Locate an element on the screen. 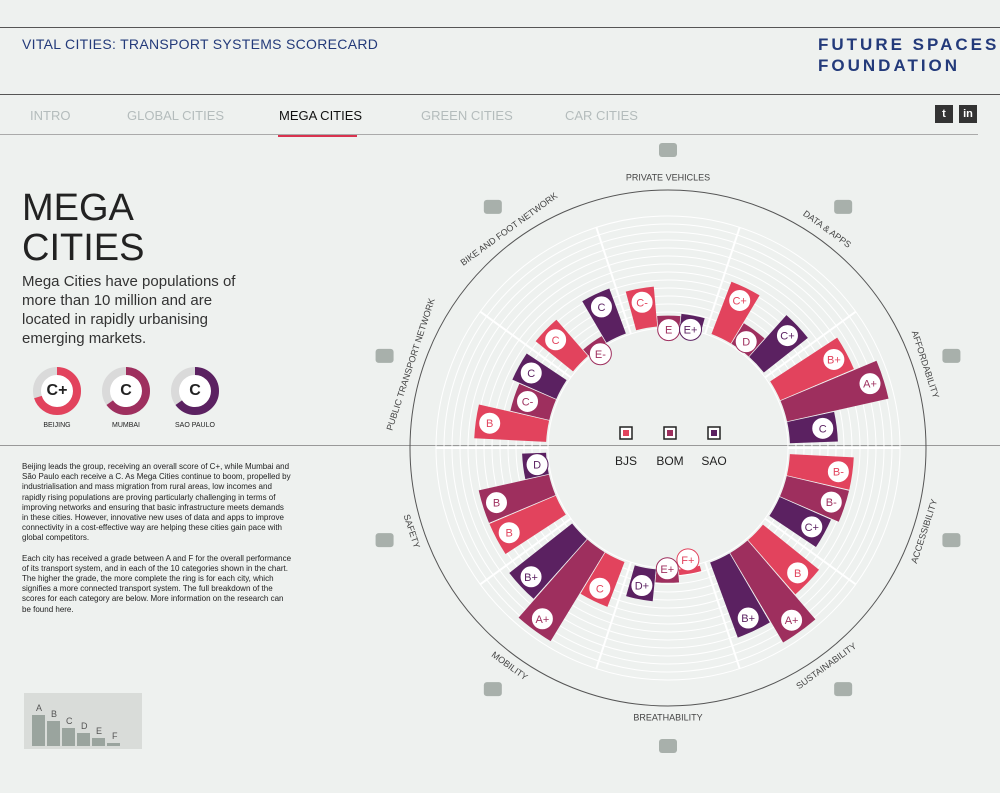  overall-donut-mumbai: C MUMBAI is located at coordinates (126, 397).